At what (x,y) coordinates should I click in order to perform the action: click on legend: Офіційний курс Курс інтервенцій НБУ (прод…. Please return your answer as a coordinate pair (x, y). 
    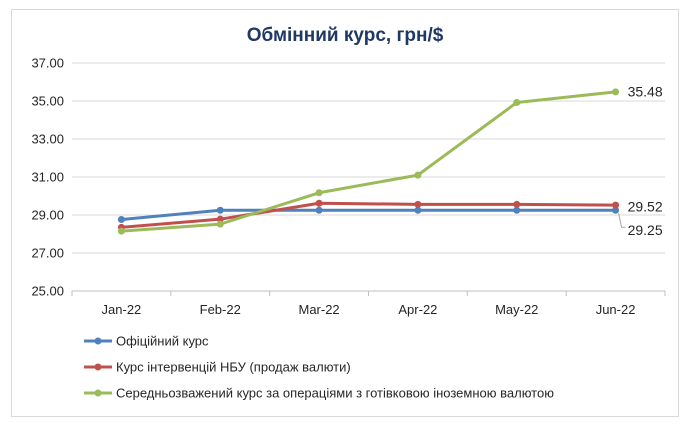
    Looking at the image, I should click on (319, 367).